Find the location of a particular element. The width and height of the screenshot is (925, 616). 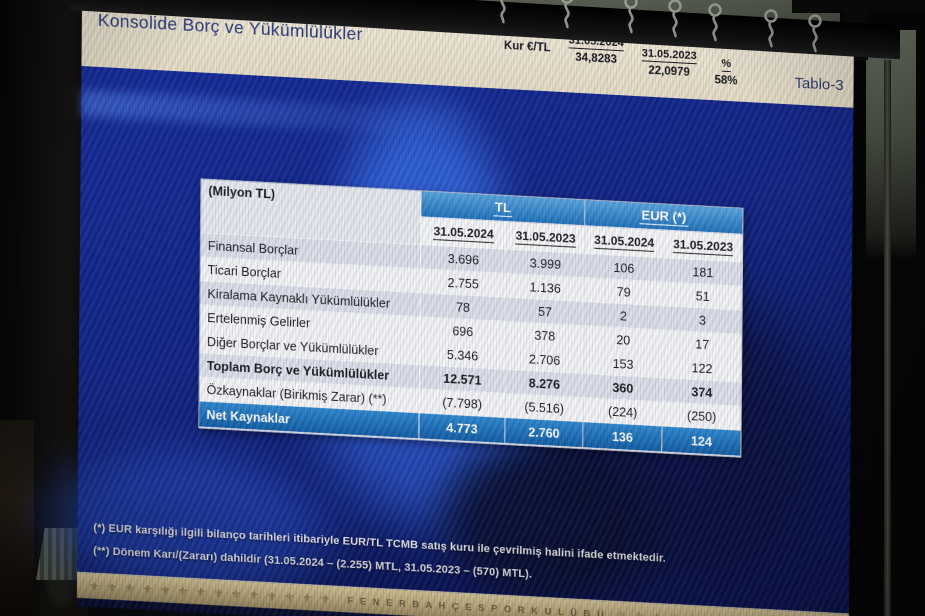

kur-value: 34,8283 is located at coordinates (596, 58).